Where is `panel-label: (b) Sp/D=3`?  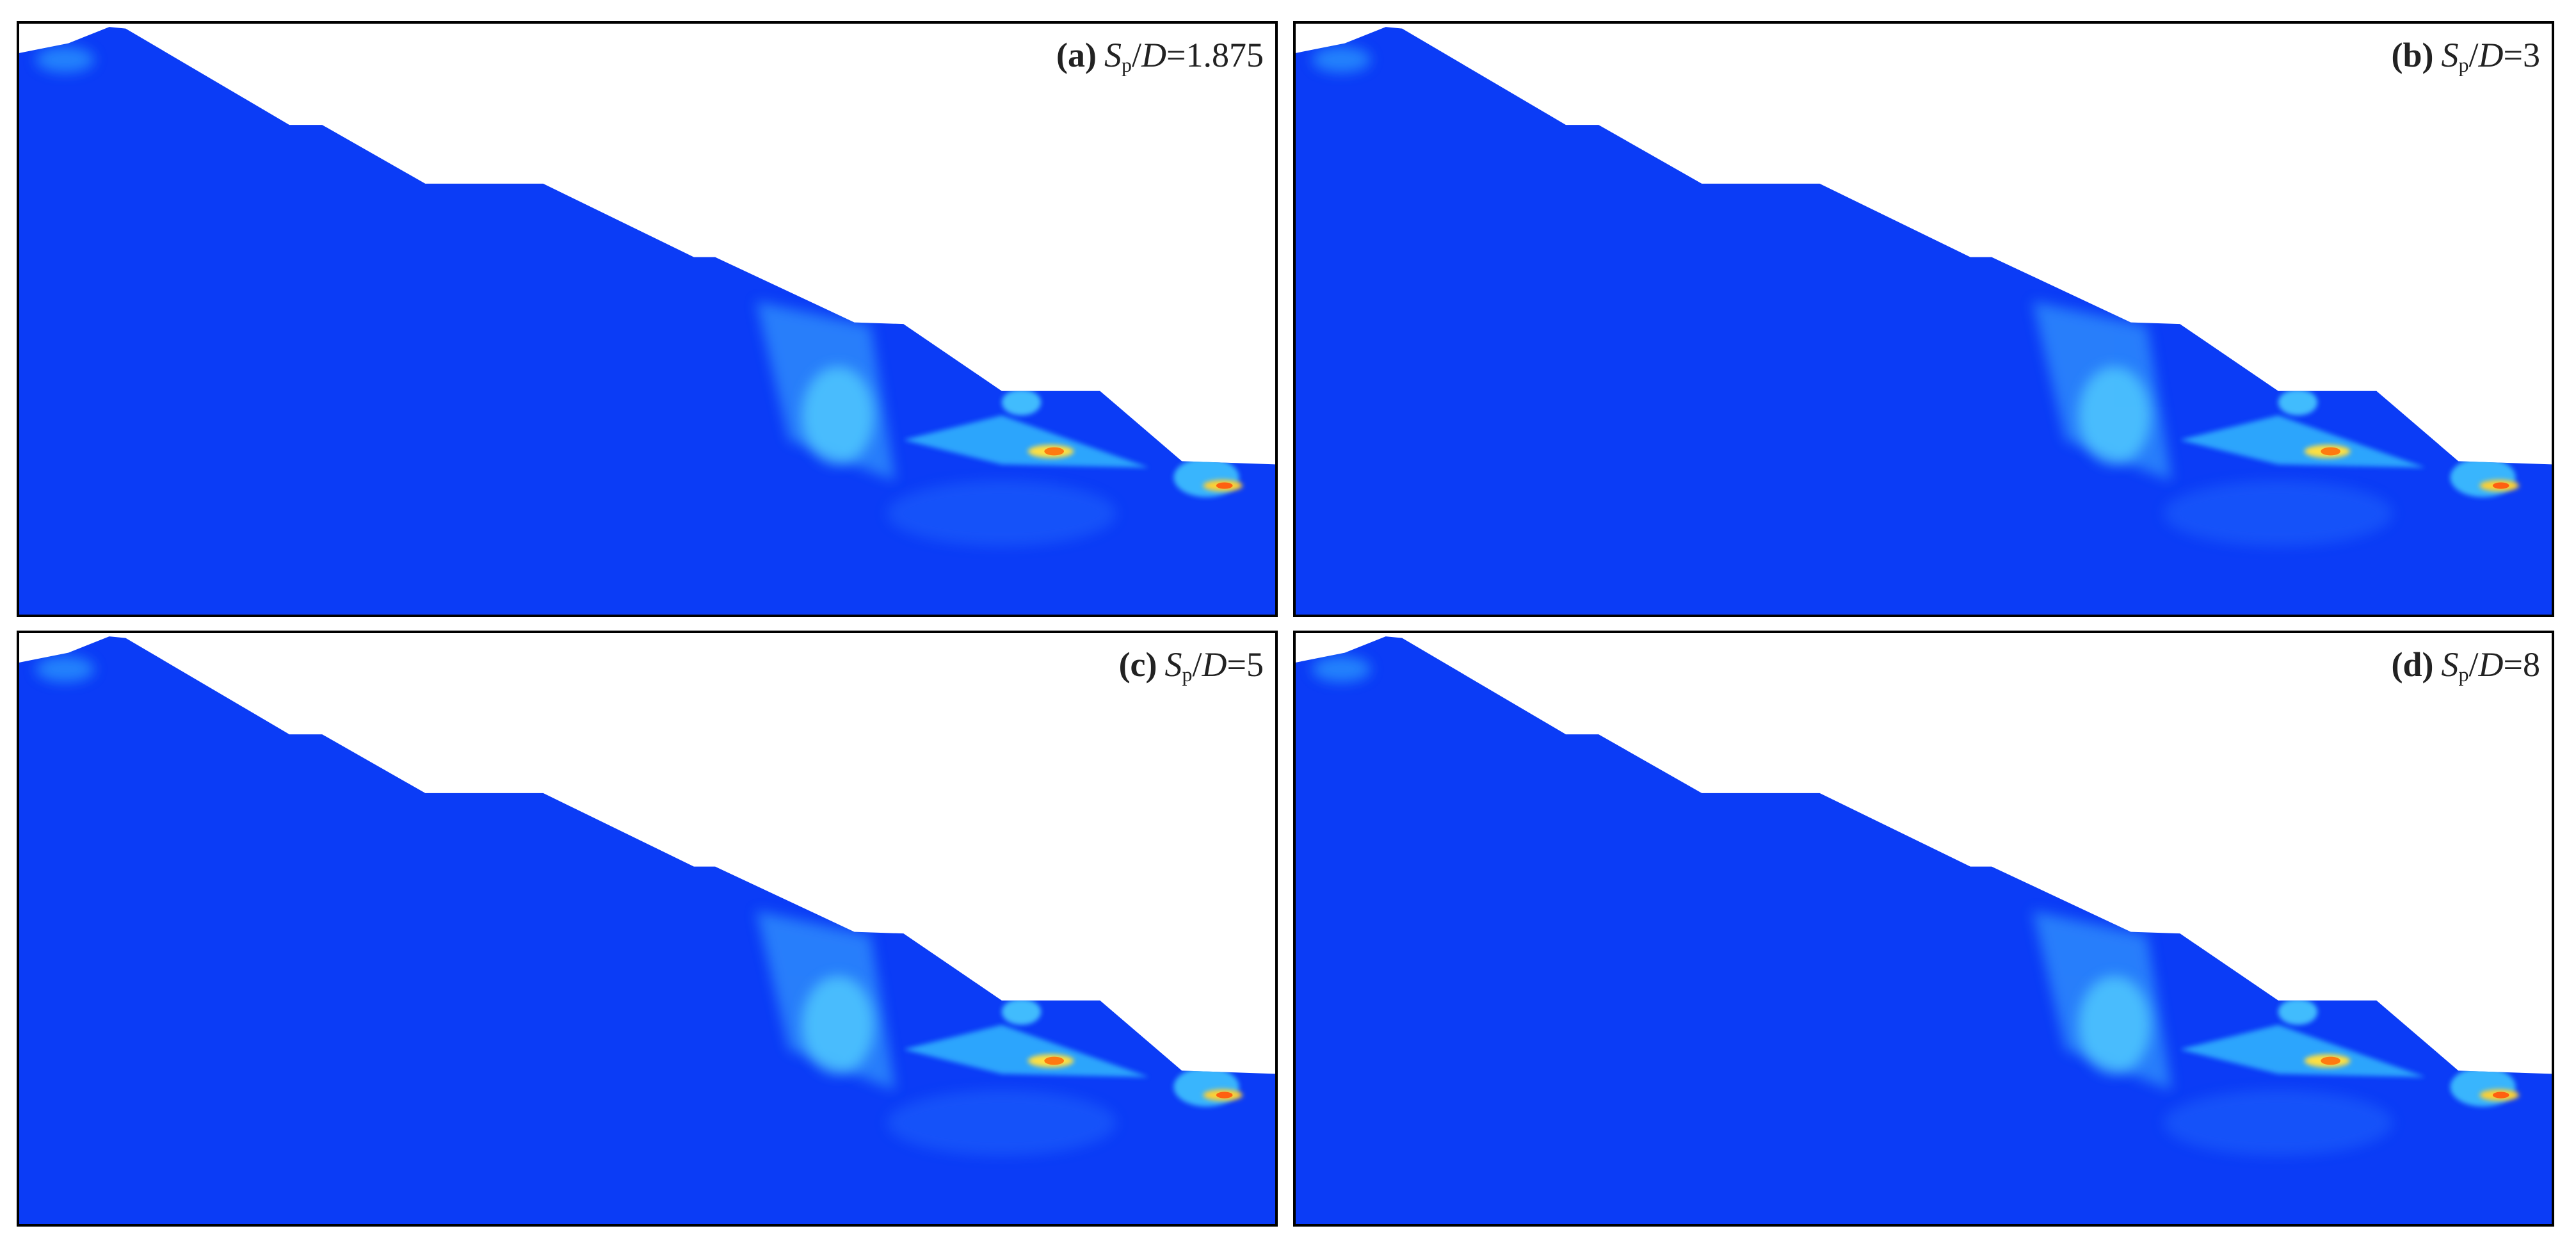
panel-label: (b) Sp/D=3 is located at coordinates (2466, 56).